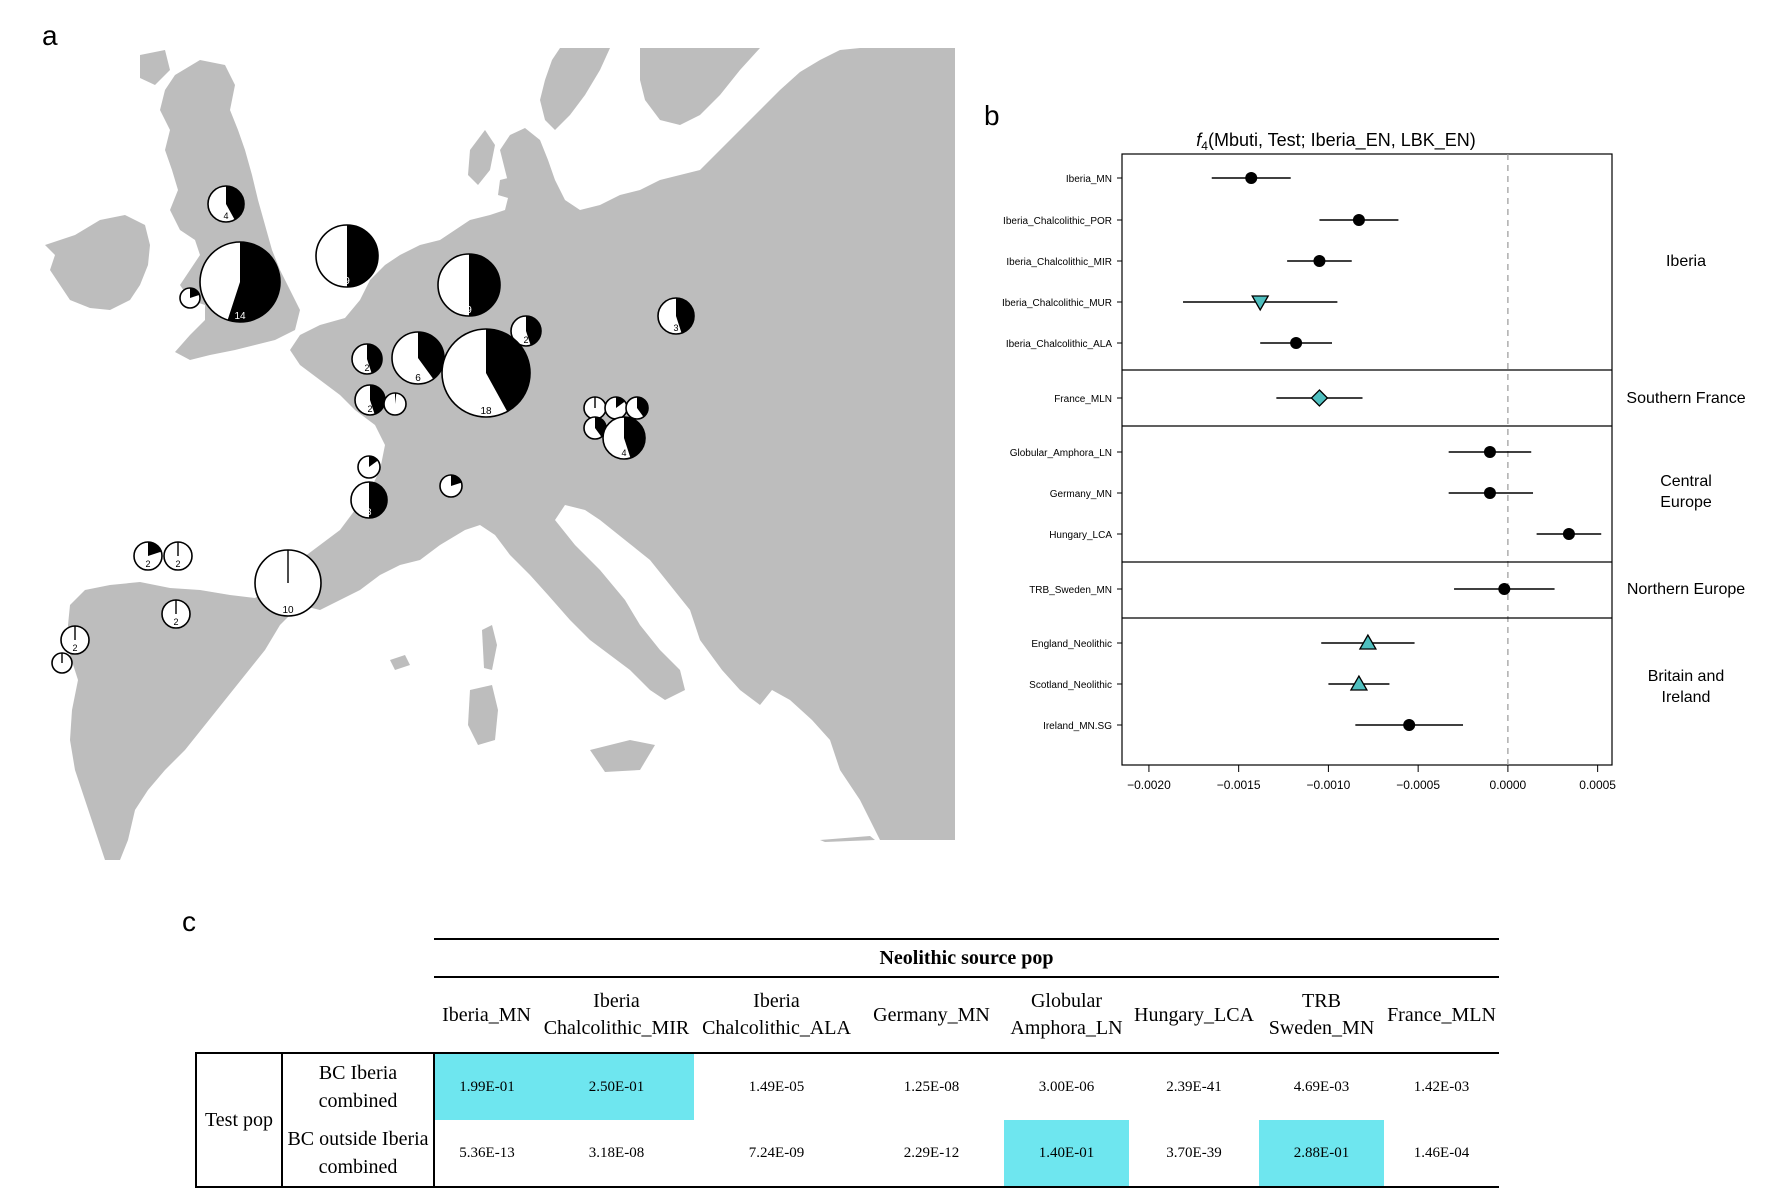 The width and height of the screenshot is (1765, 1203). What do you see at coordinates (1059, 344) in the screenshot?
I see `row-label: Iberia_Chalcolithic_ALA` at bounding box center [1059, 344].